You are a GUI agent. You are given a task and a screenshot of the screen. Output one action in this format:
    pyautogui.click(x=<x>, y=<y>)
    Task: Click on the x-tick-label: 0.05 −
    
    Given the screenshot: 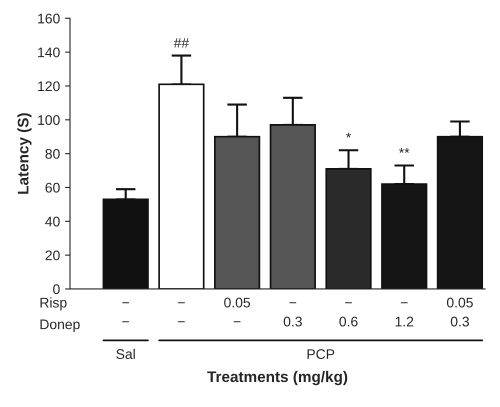 What is the action you would take?
    pyautogui.click(x=237, y=310)
    